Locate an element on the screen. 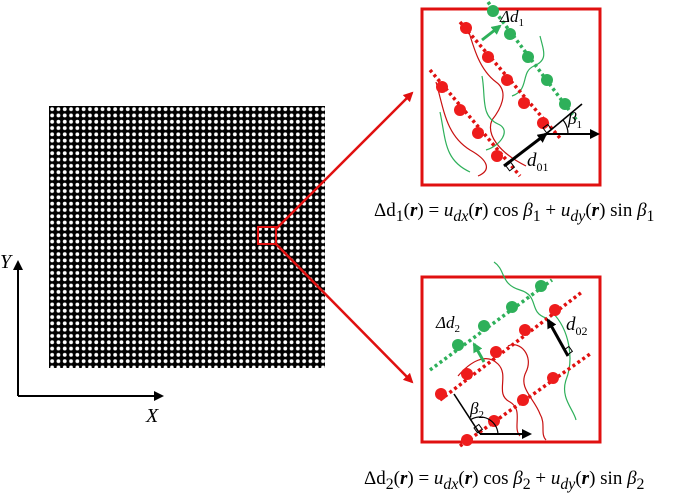 The height and width of the screenshot is (498, 685). panel-2-angle-arc is located at coordinates (484, 425).